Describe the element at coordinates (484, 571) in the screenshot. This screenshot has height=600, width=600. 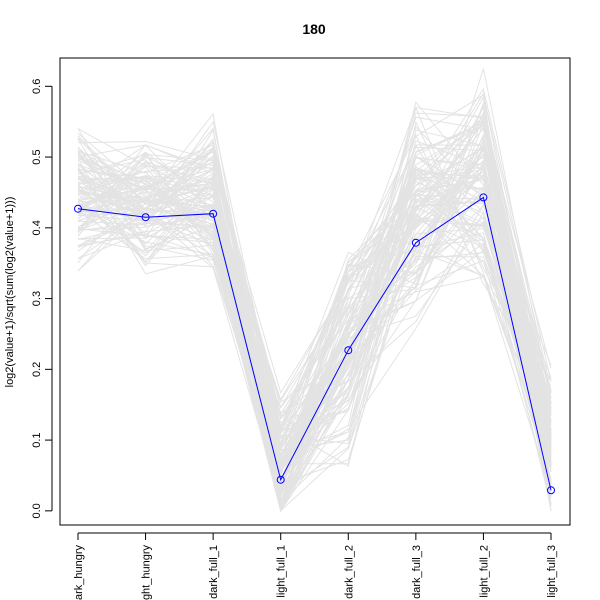
I see `x-tick-label: light_full_2` at that location.